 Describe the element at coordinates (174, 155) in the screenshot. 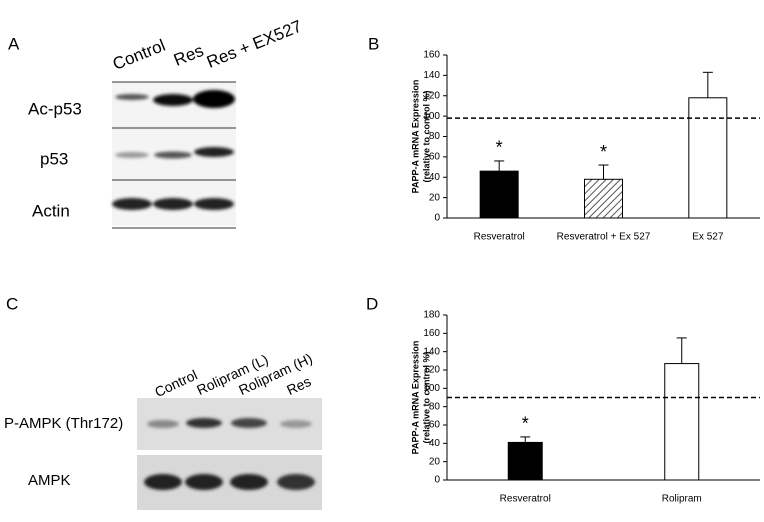

I see `blot-a` at that location.